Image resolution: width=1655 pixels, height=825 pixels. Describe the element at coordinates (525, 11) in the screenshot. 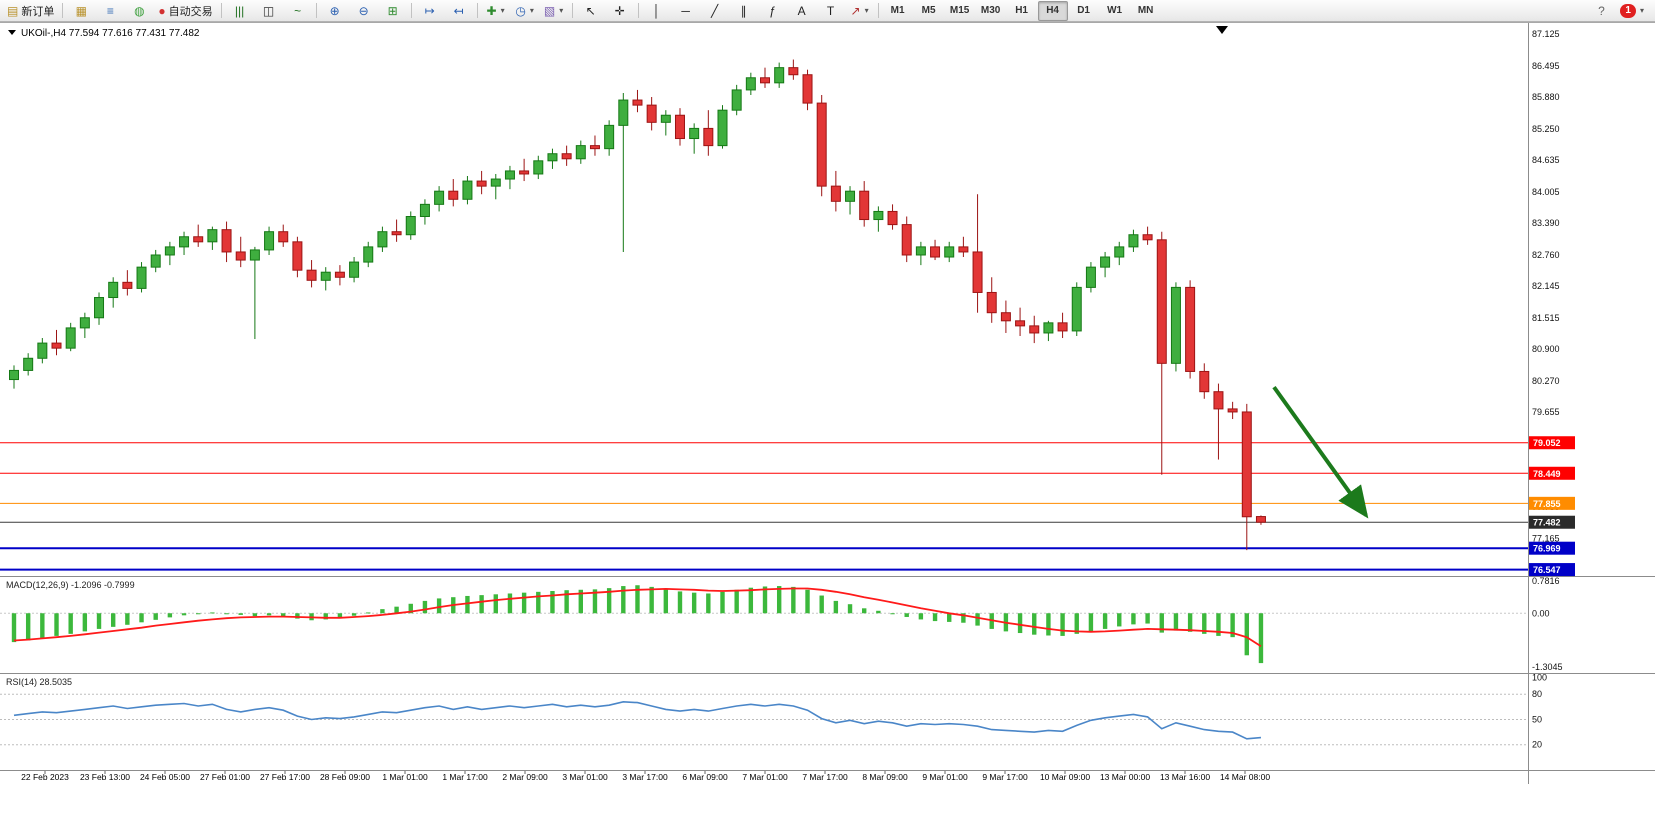

I see `periods-button: ◷ ▾` at that location.